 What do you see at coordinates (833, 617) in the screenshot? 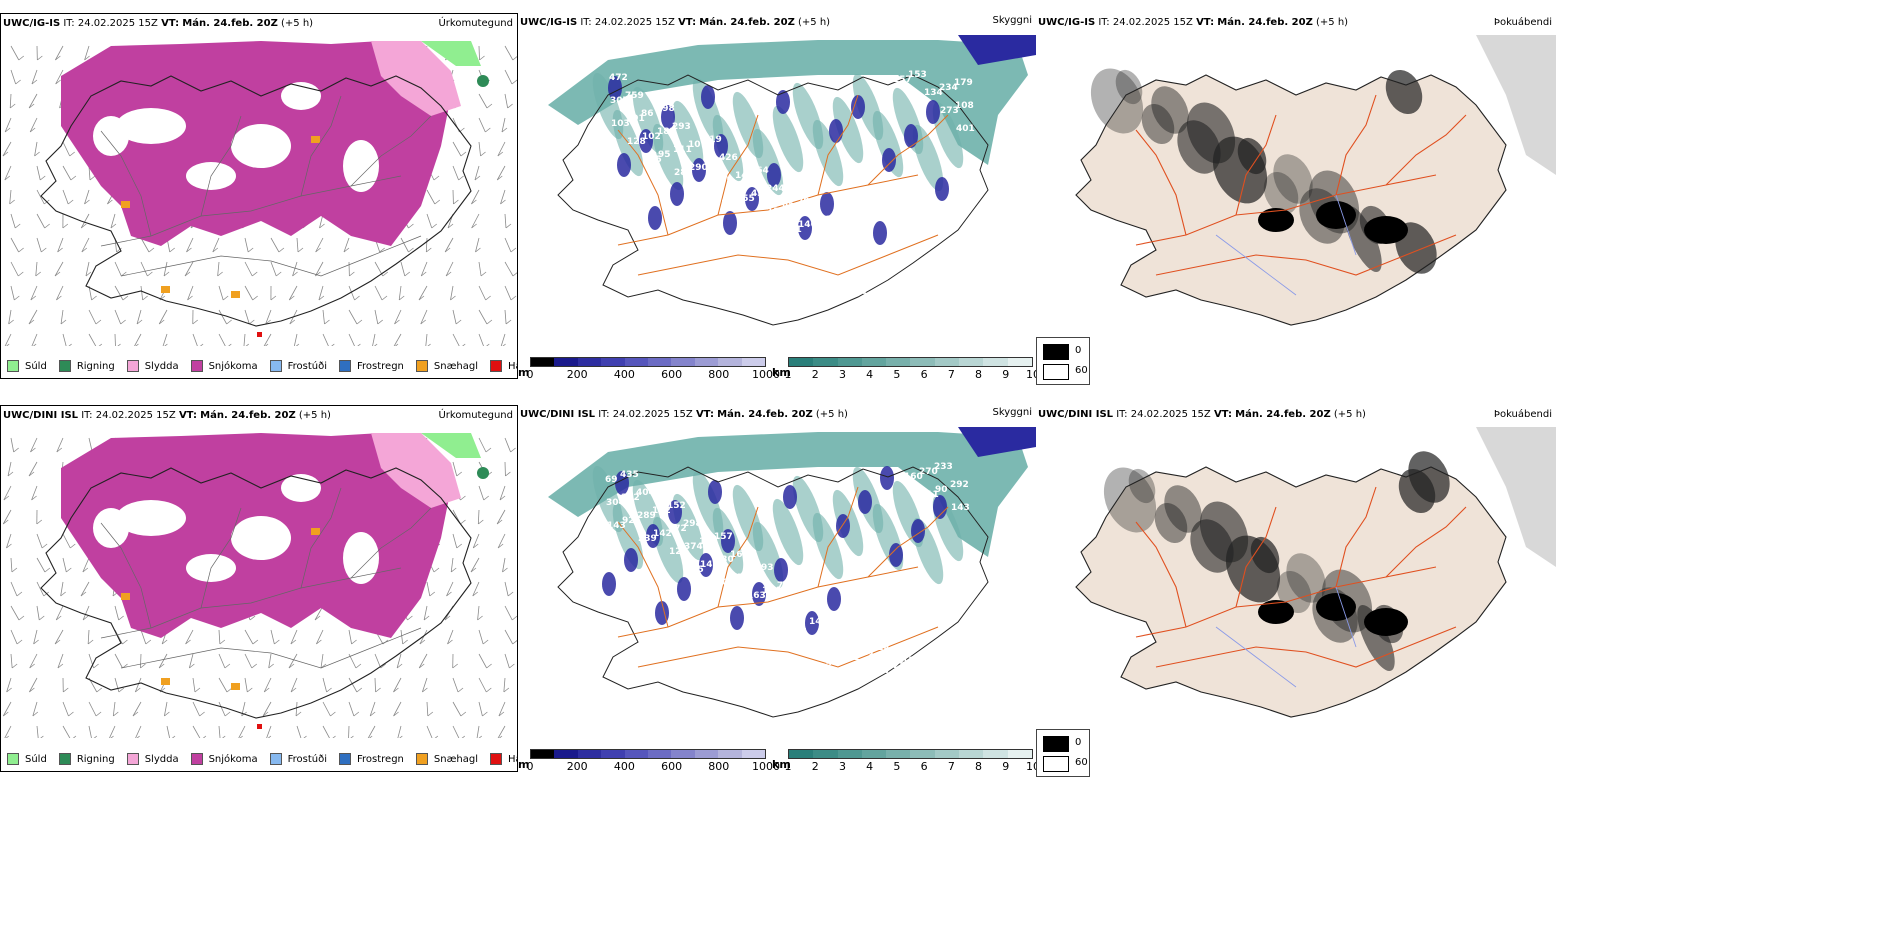
I see `peak-label: 215` at bounding box center [833, 617].